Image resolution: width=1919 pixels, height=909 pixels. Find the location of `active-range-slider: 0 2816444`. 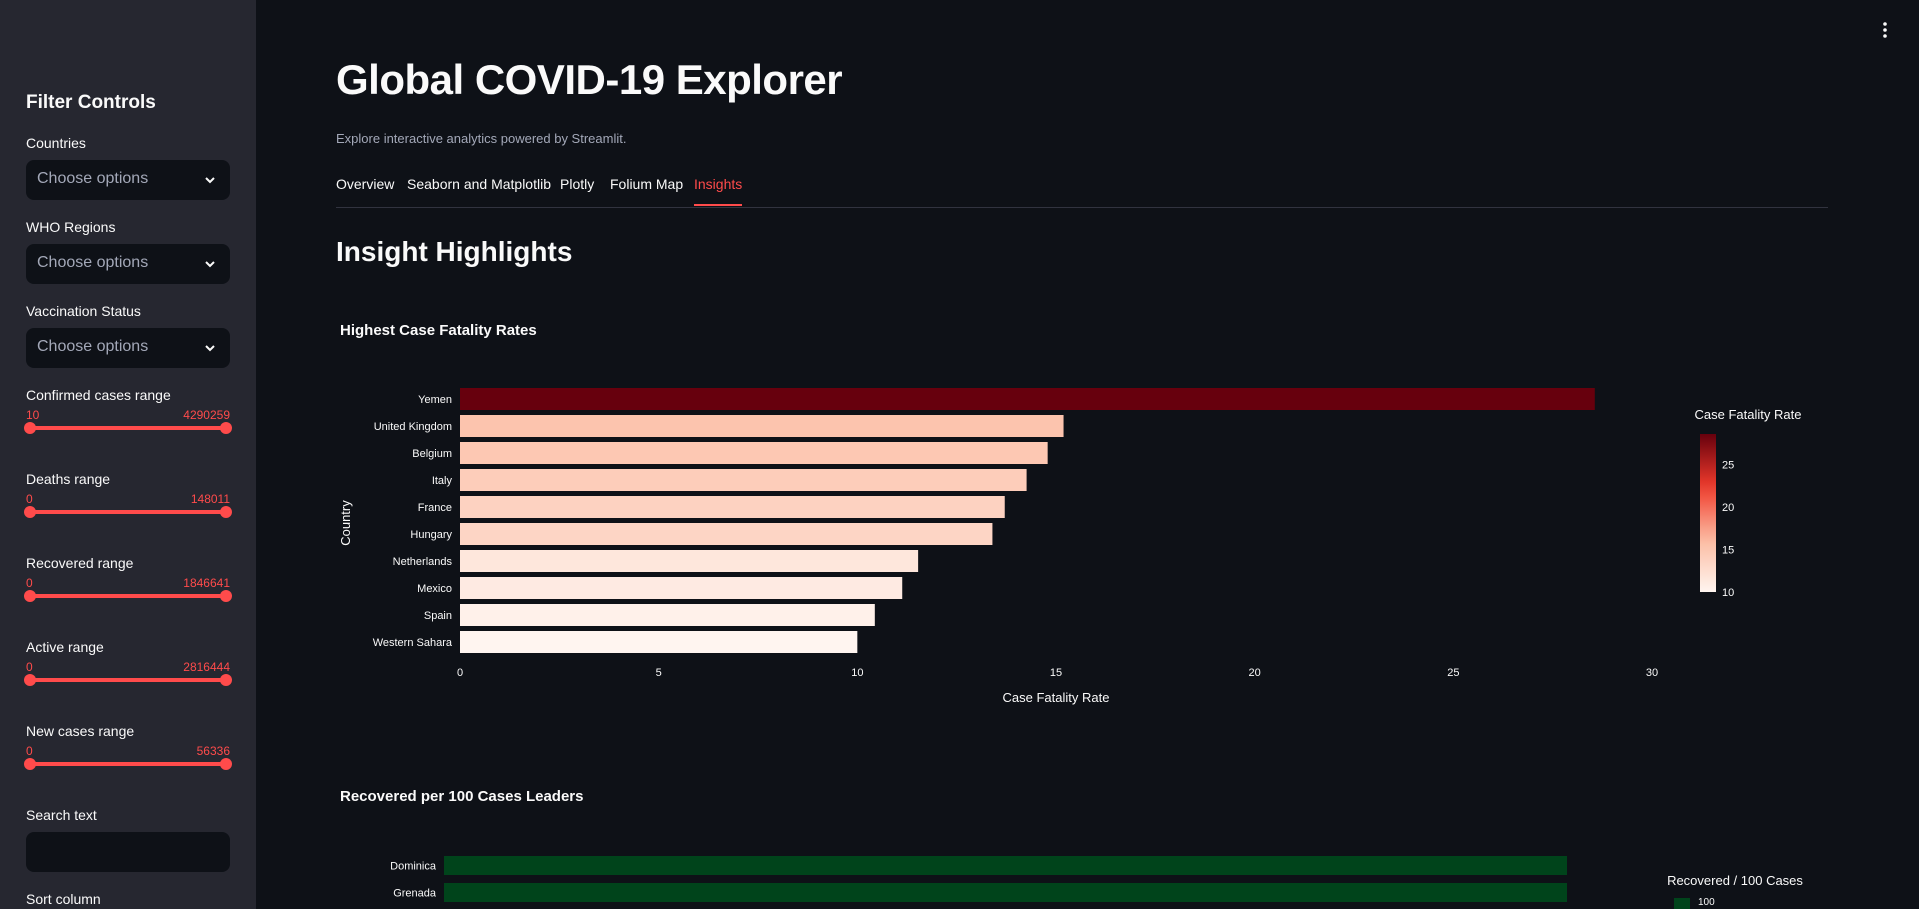

active-range-slider: 0 2816444 is located at coordinates (128, 675).